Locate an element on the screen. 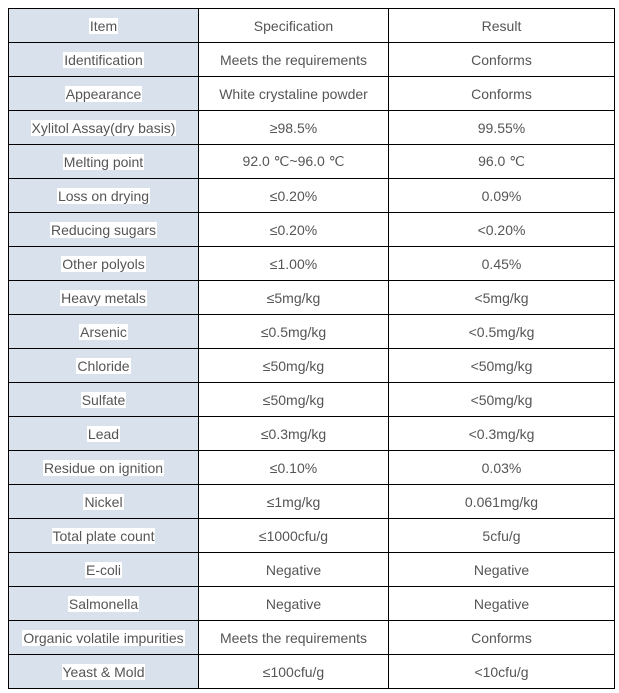  item-cell: Residue on ignition is located at coordinates (103, 467).